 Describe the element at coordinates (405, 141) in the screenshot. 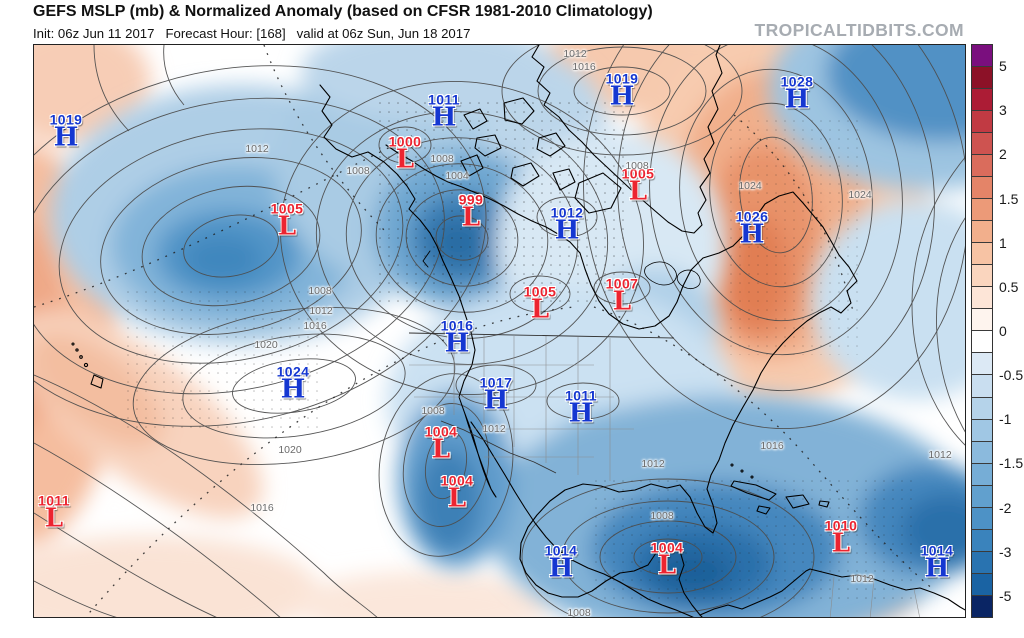

I see `pressure-value: 1000` at that location.